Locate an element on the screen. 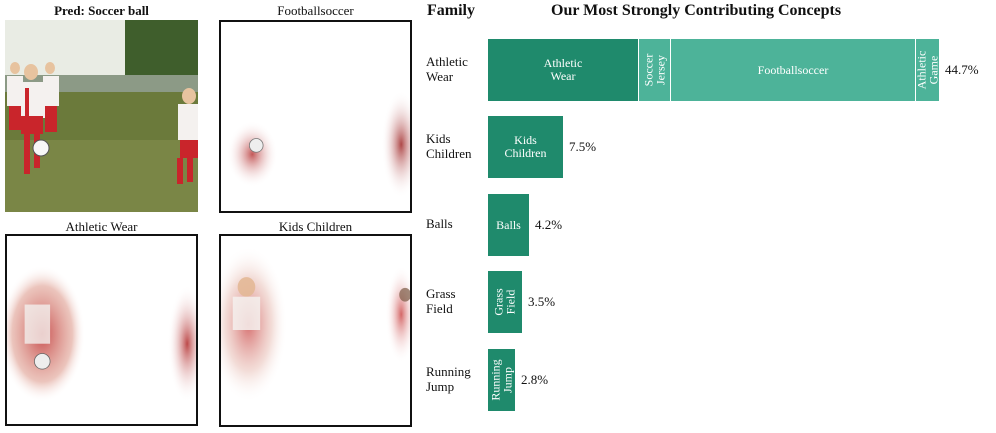 The width and height of the screenshot is (996, 433). family-label: Kids Children is located at coordinates (449, 146).